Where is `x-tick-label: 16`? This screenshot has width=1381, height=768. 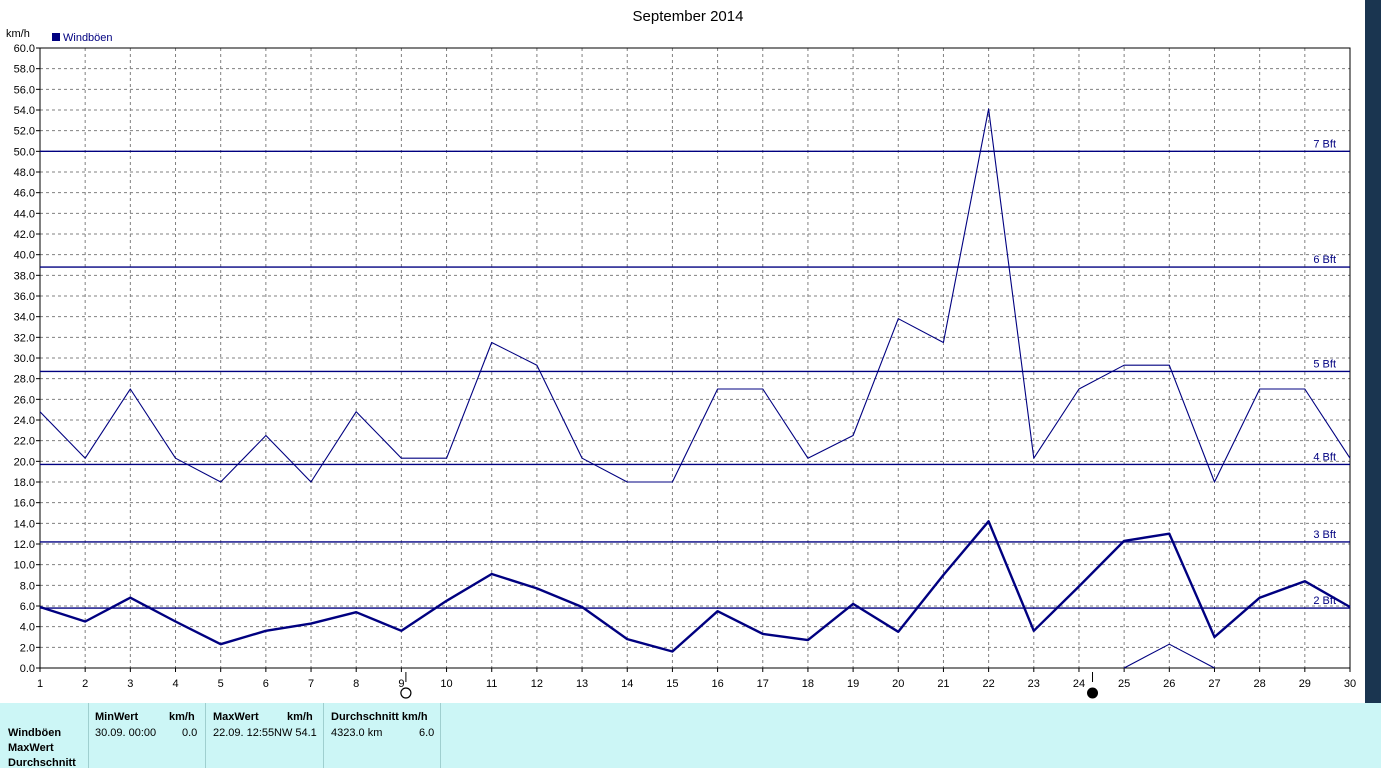 x-tick-label: 16 is located at coordinates (717, 684).